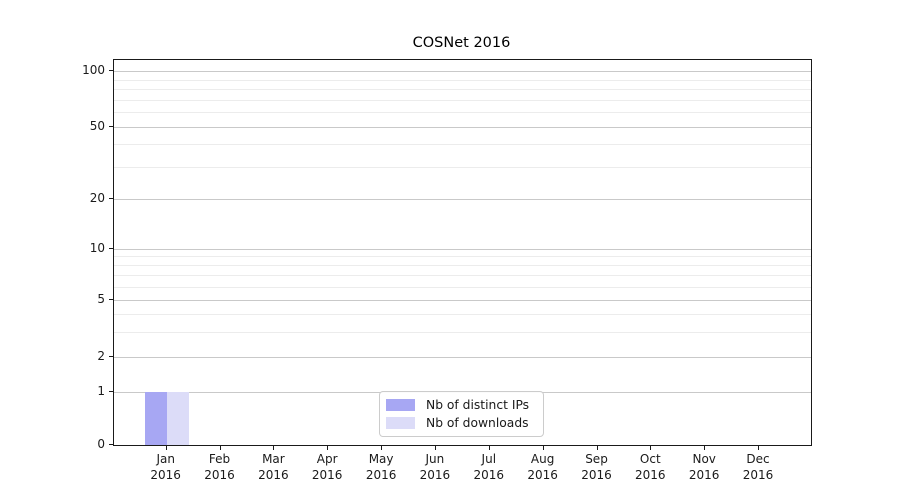 Image resolution: width=900 pixels, height=500 pixels. I want to click on x-tick-label: Nov 2016, so click(704, 467).